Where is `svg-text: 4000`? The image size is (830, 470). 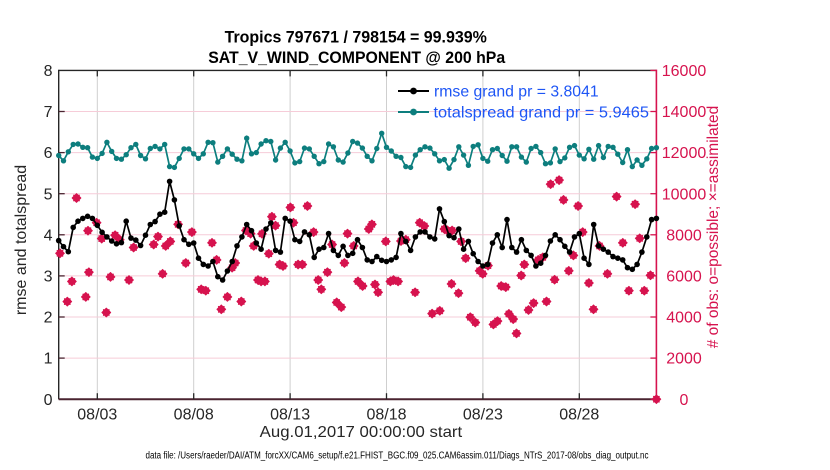 svg-text: 4000 is located at coordinates (684, 318).